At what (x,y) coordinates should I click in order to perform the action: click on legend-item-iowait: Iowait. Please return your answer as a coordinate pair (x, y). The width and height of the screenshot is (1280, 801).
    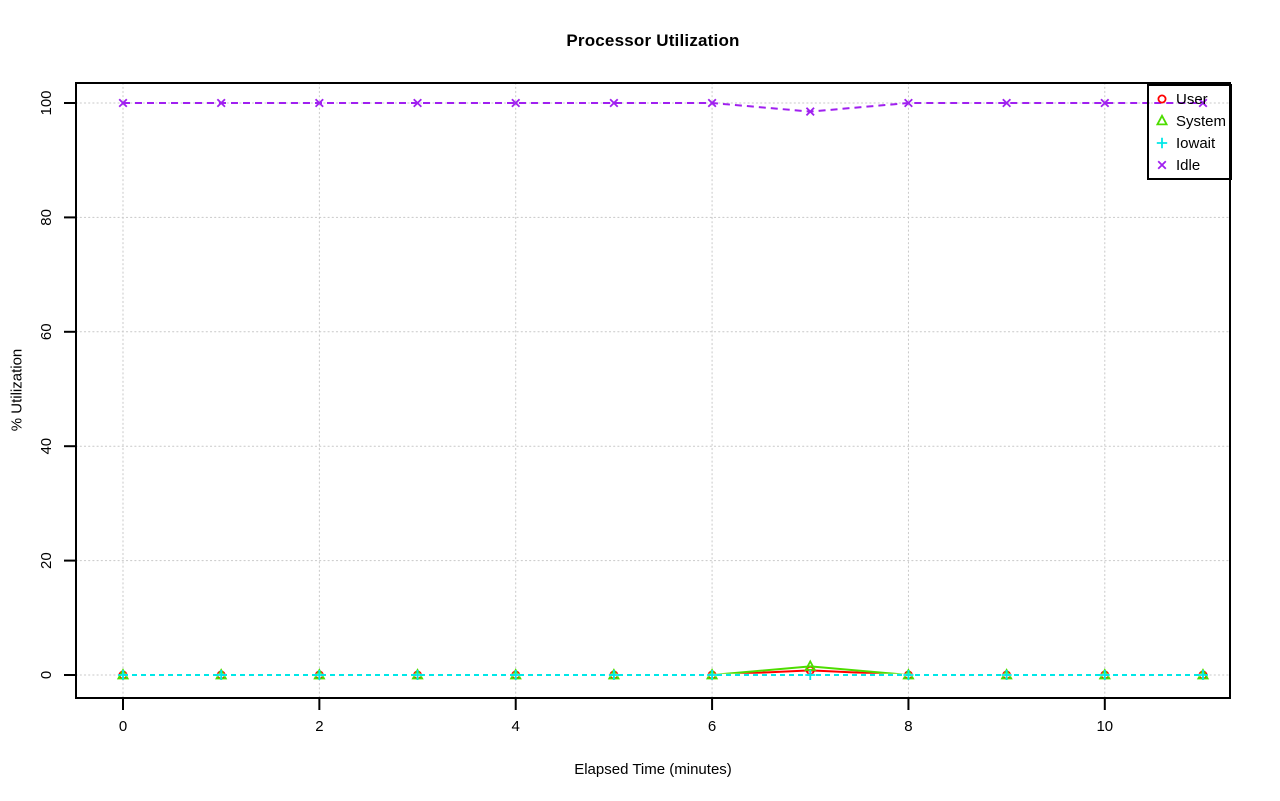
    Looking at the image, I should click on (1192, 143).